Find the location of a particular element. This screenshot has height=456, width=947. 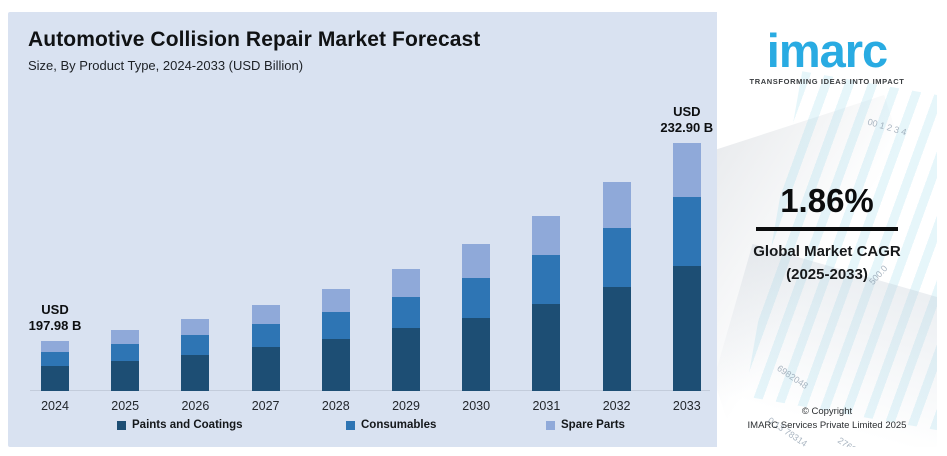

cagr-block: 1.86% Global Market CAGR (2025-2033) is located at coordinates (827, 234).